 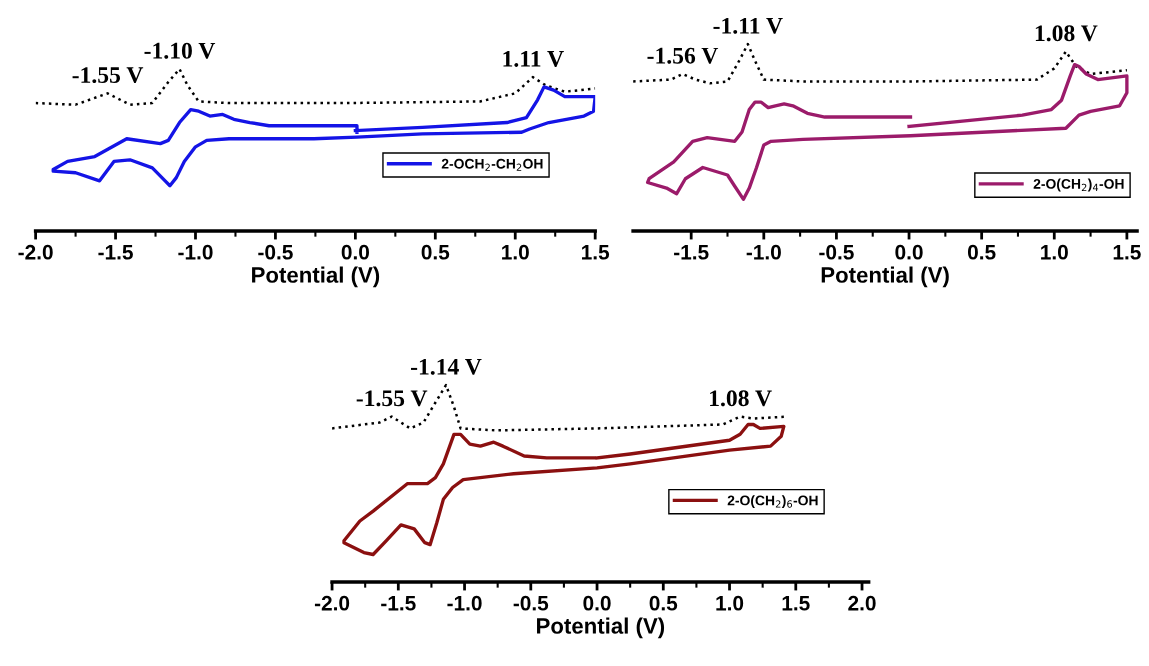 I want to click on annotation: -1.10 V, so click(x=180, y=50).